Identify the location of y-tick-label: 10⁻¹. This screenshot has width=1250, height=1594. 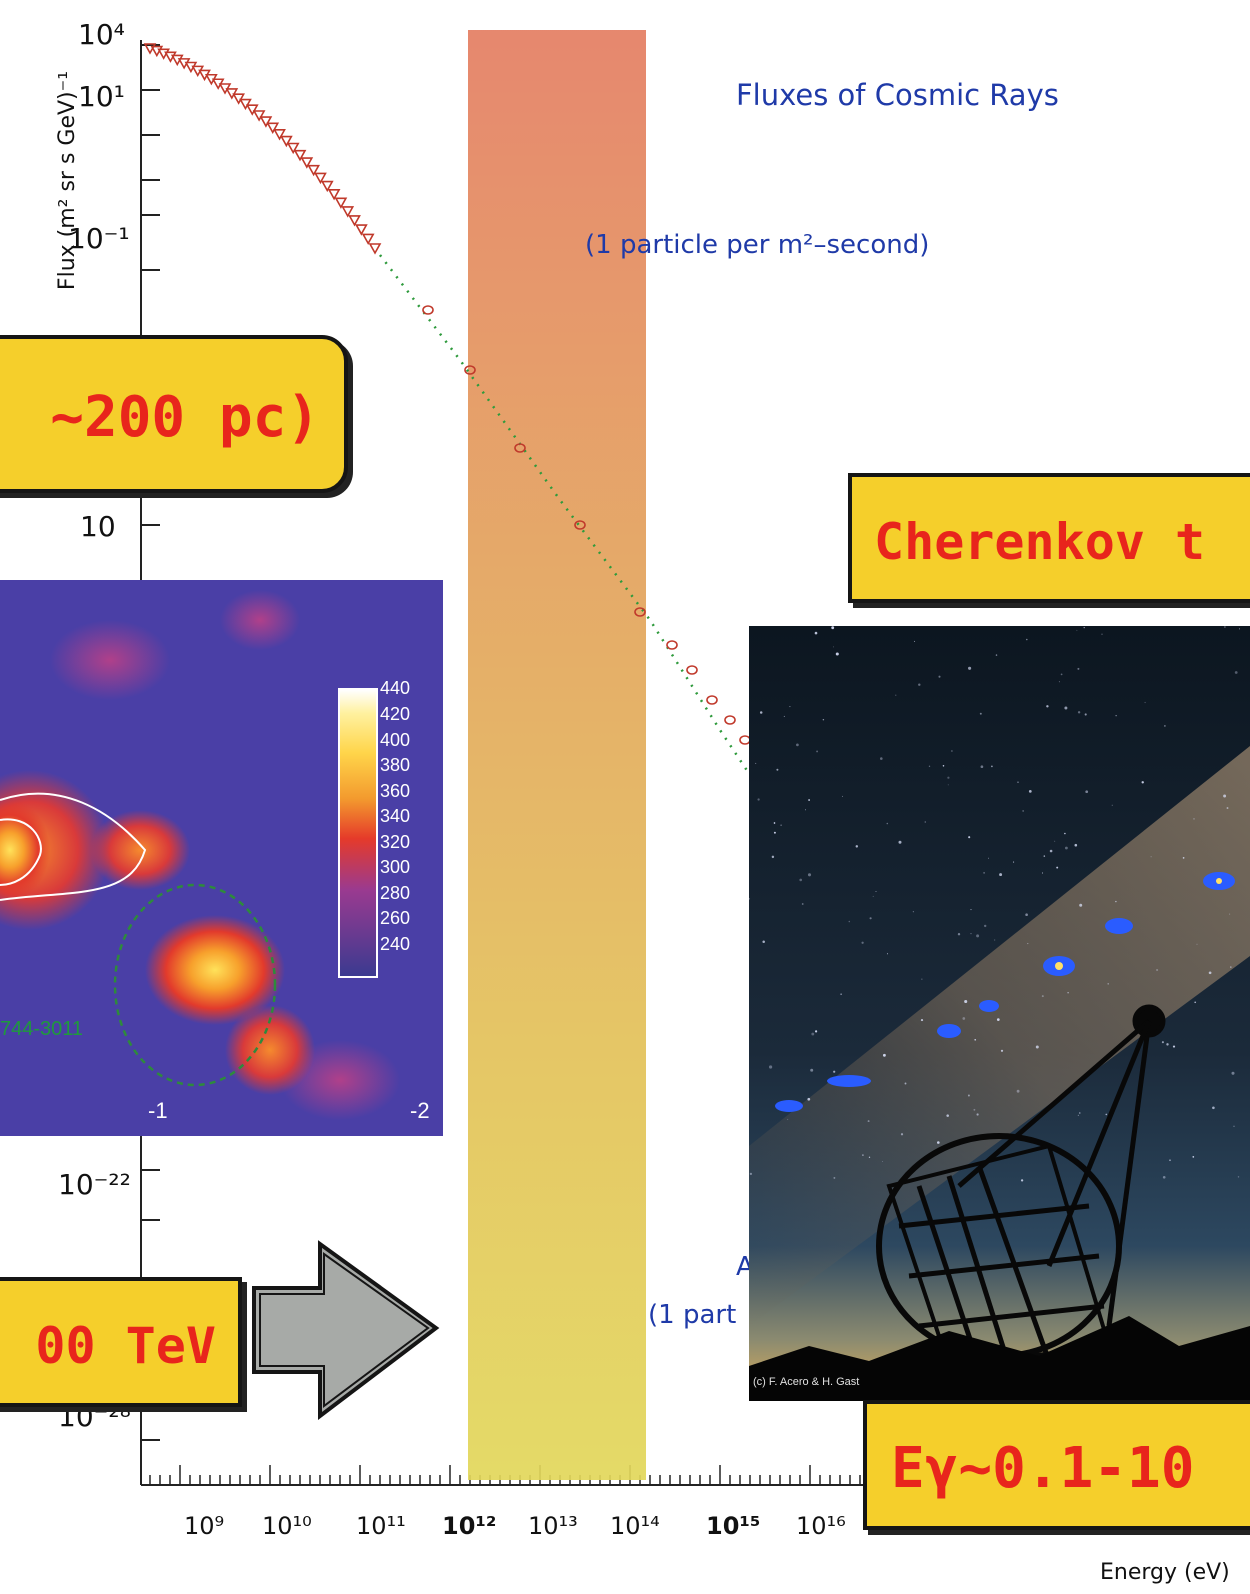
(99, 238).